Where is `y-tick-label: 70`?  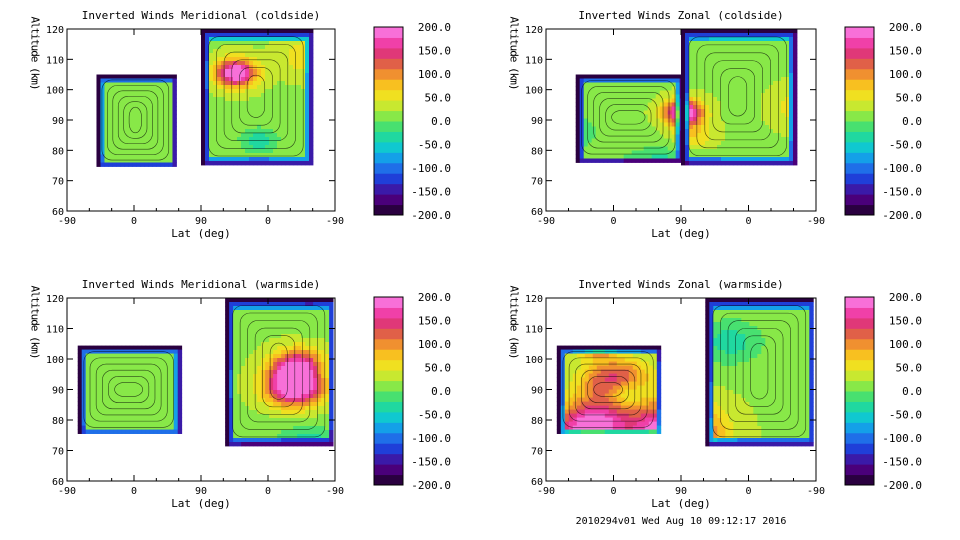 y-tick-label: 70 is located at coordinates (58, 182).